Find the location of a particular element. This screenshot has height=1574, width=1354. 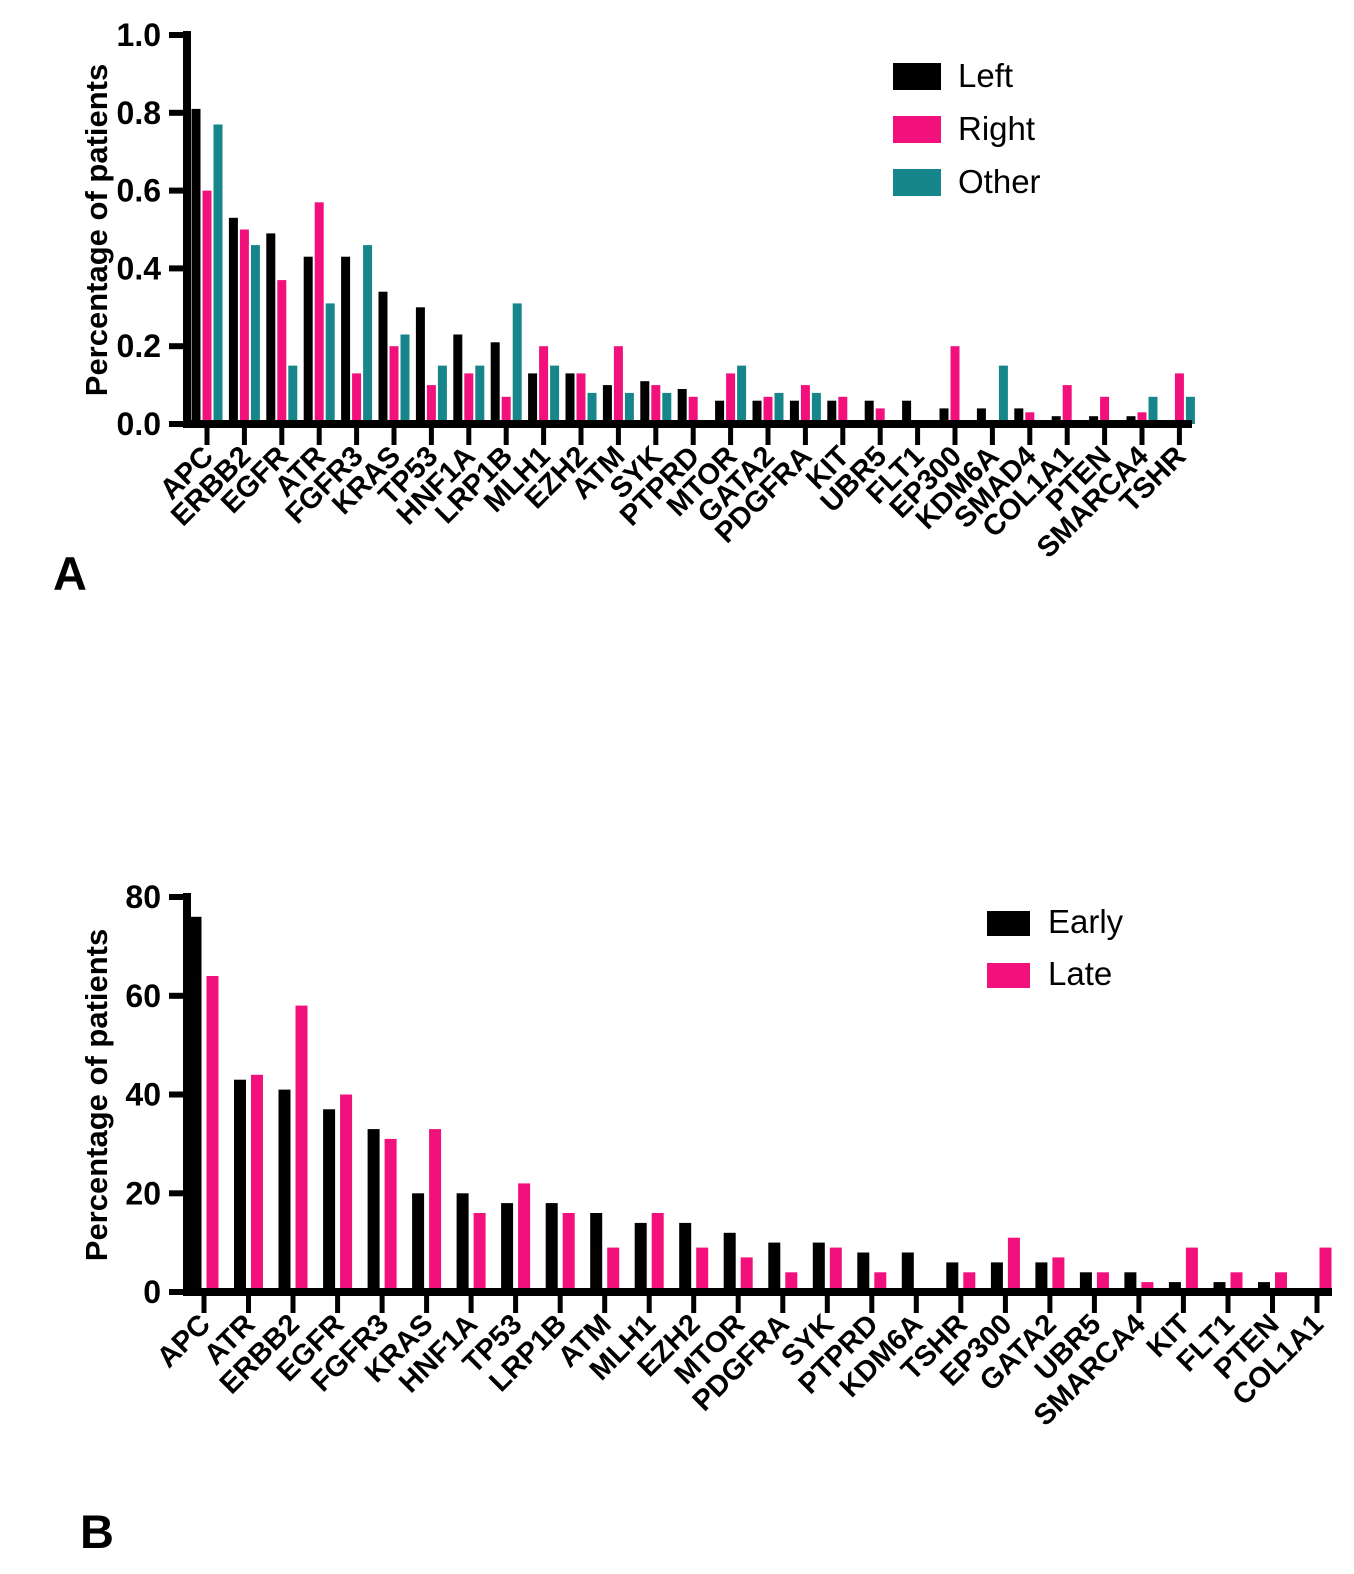

bar-other-apc is located at coordinates (218, 274).